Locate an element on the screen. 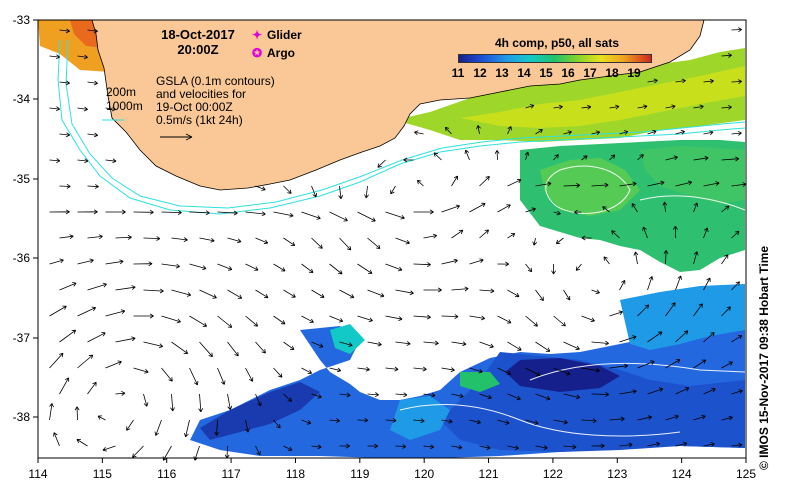 This screenshot has width=790, height=492. colorbar-title: 4h comp, p50, all sats is located at coordinates (557, 43).